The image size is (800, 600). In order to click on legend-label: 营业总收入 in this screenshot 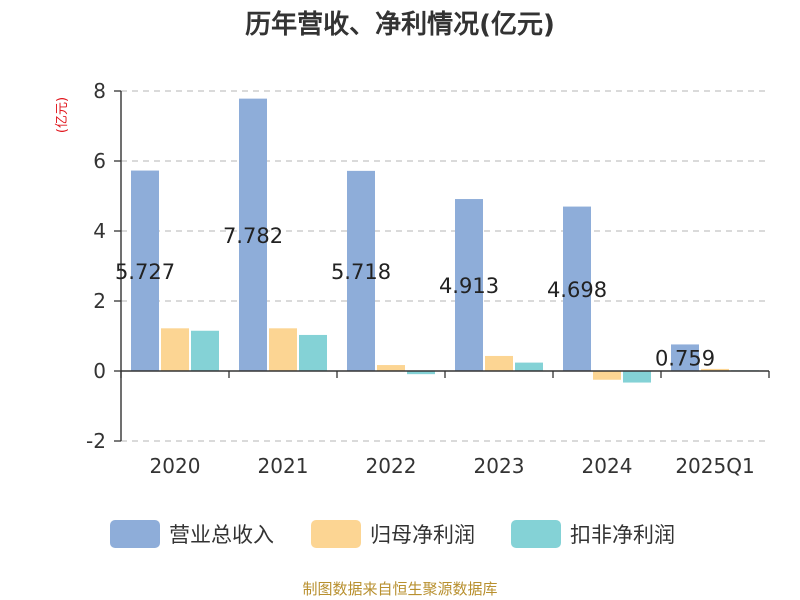, I will do `click(221, 535)`.